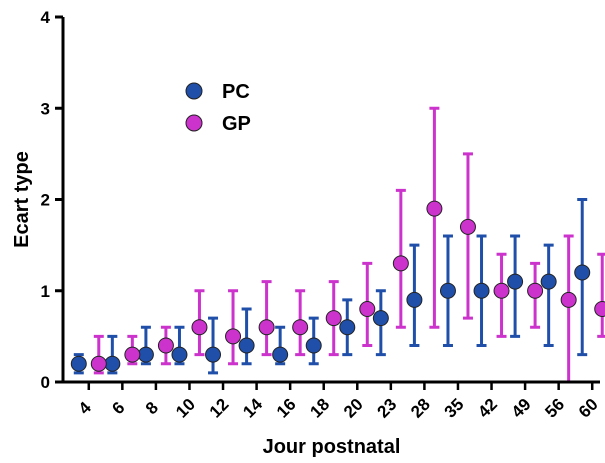 The image size is (605, 463). What do you see at coordinates (45, 291) in the screenshot?
I see `y-tick-label: 1` at bounding box center [45, 291].